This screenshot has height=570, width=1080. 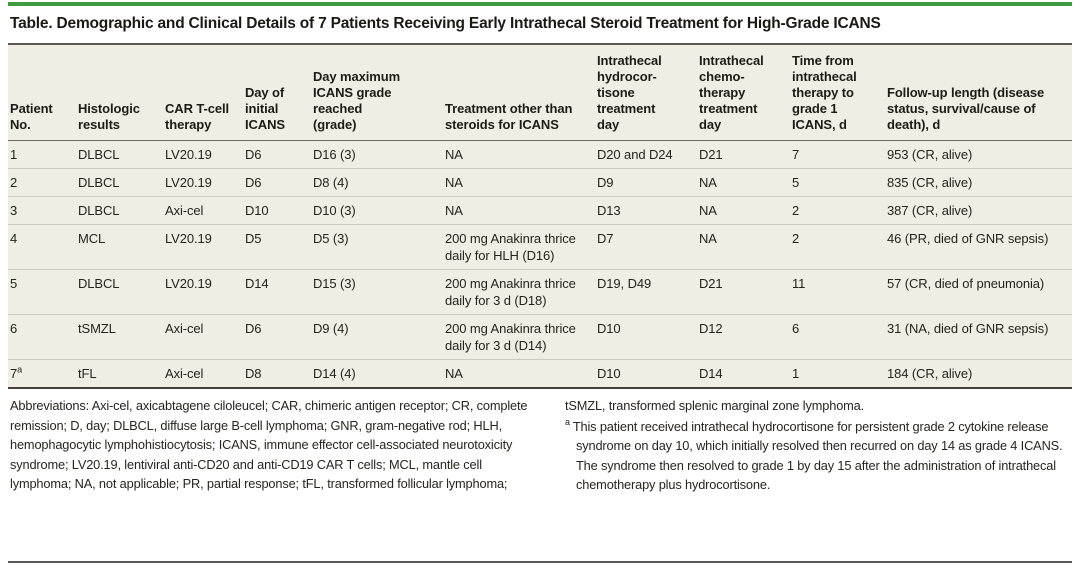 What do you see at coordinates (646, 210) in the screenshot?
I see `table-cell: D13` at bounding box center [646, 210].